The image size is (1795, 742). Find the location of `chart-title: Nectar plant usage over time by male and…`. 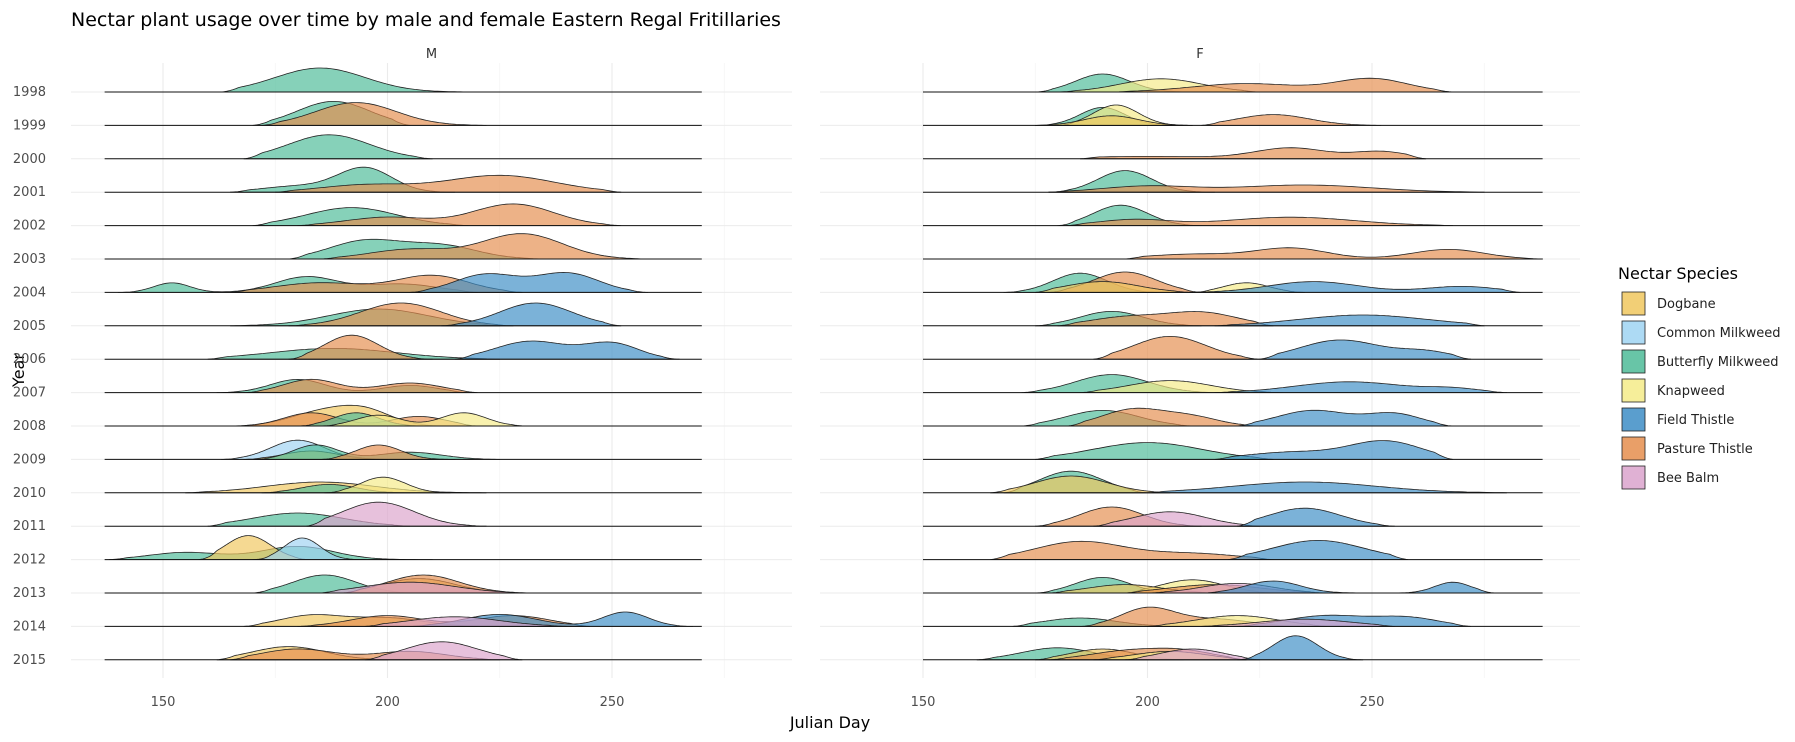

chart-title: Nectar plant usage over time by male and… is located at coordinates (426, 20).